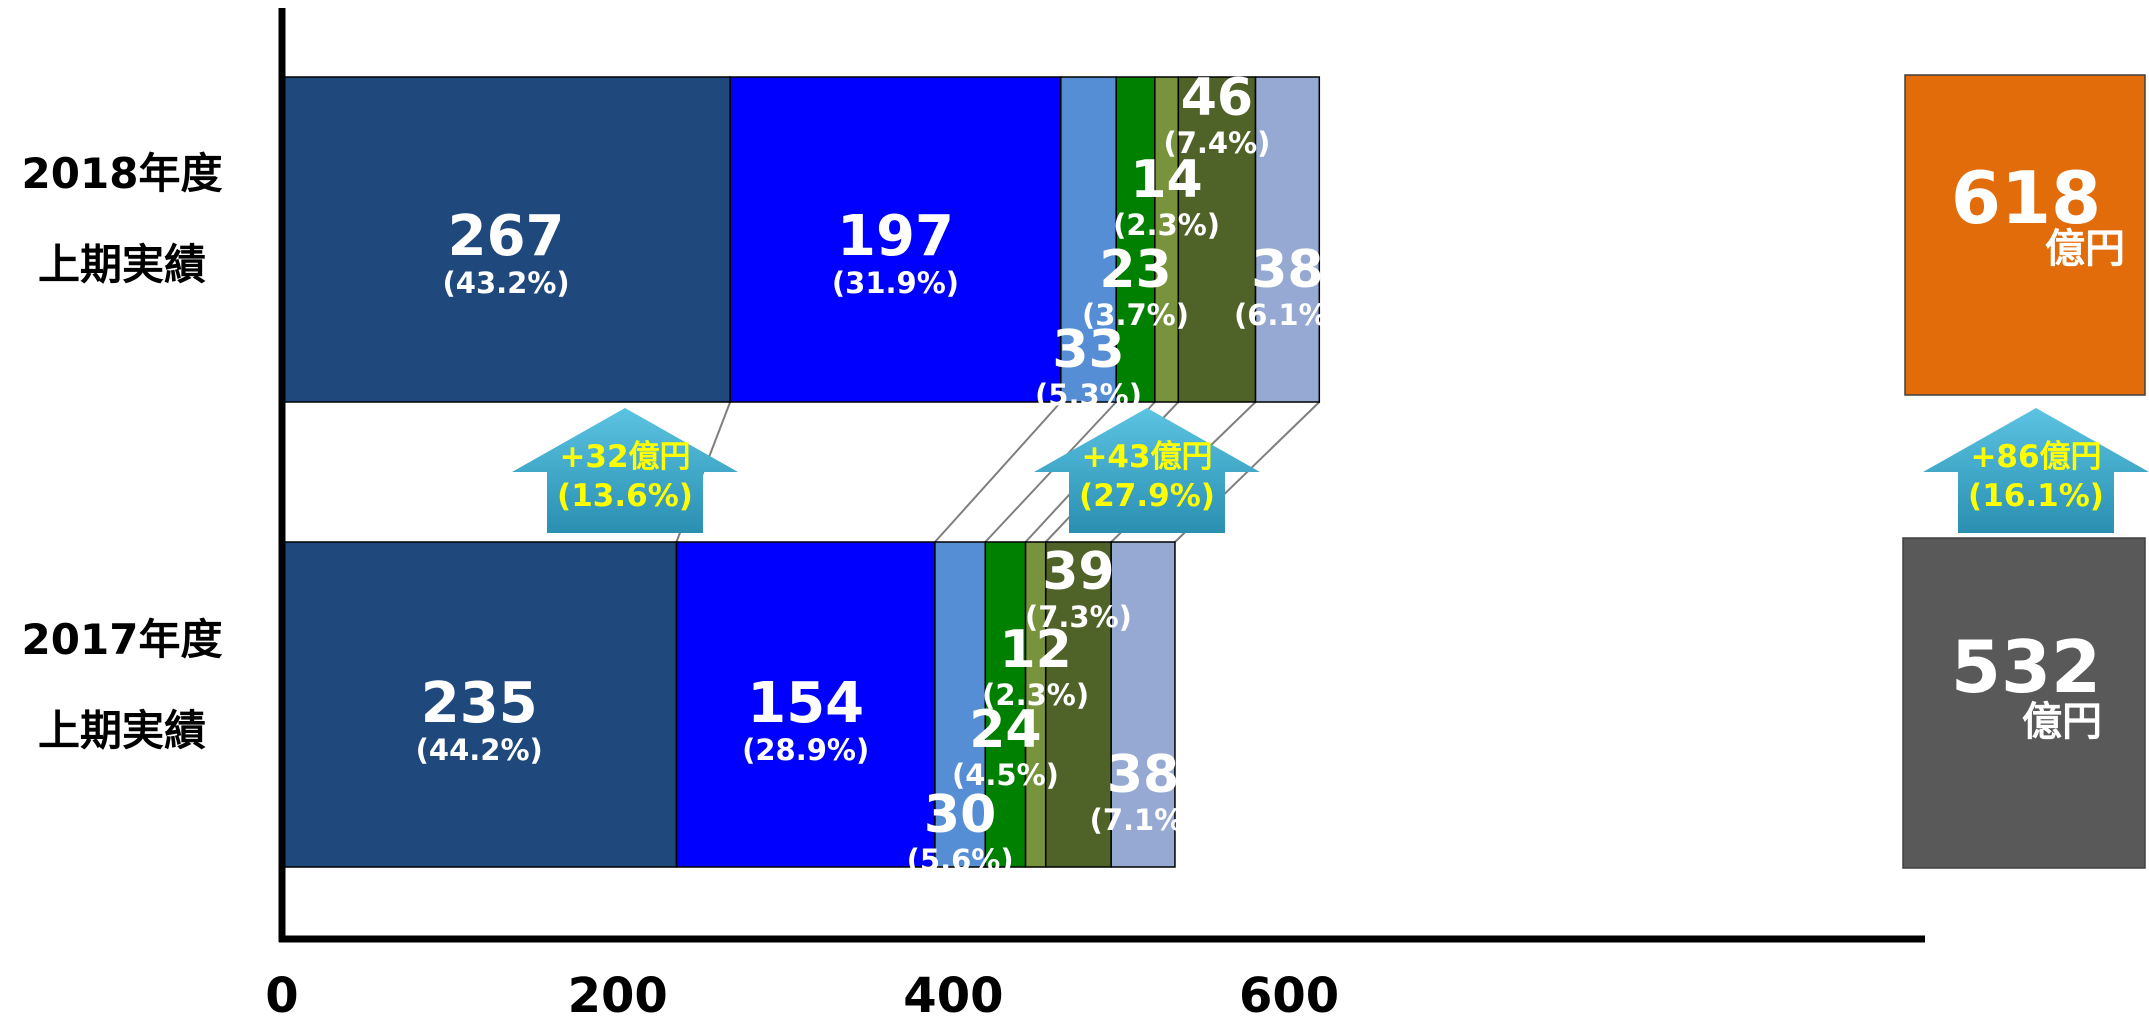 This screenshot has width=2149, height=1018. I want to click on data-label: 24, so click(1005, 730).